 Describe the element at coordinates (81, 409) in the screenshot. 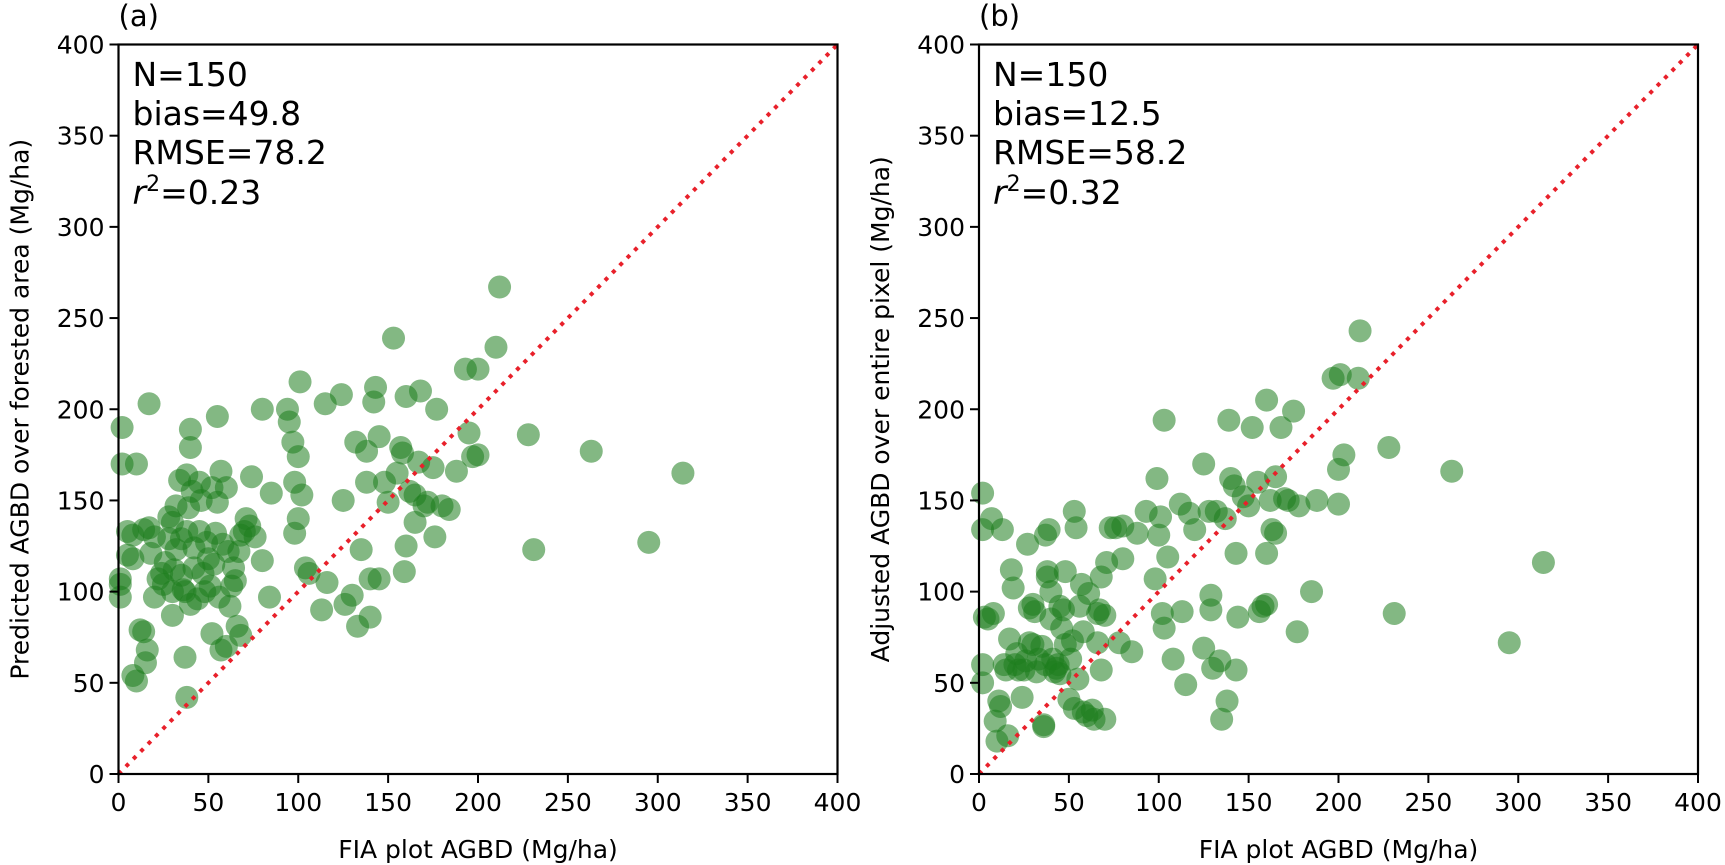

I see `y-tick-label: 200` at that location.